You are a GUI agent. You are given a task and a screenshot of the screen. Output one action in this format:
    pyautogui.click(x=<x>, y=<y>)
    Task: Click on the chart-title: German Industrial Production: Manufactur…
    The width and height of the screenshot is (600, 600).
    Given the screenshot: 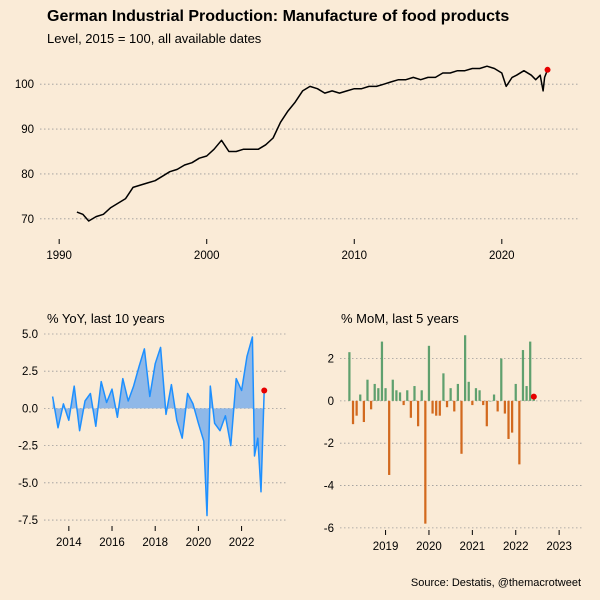 What is the action you would take?
    pyautogui.click(x=278, y=16)
    